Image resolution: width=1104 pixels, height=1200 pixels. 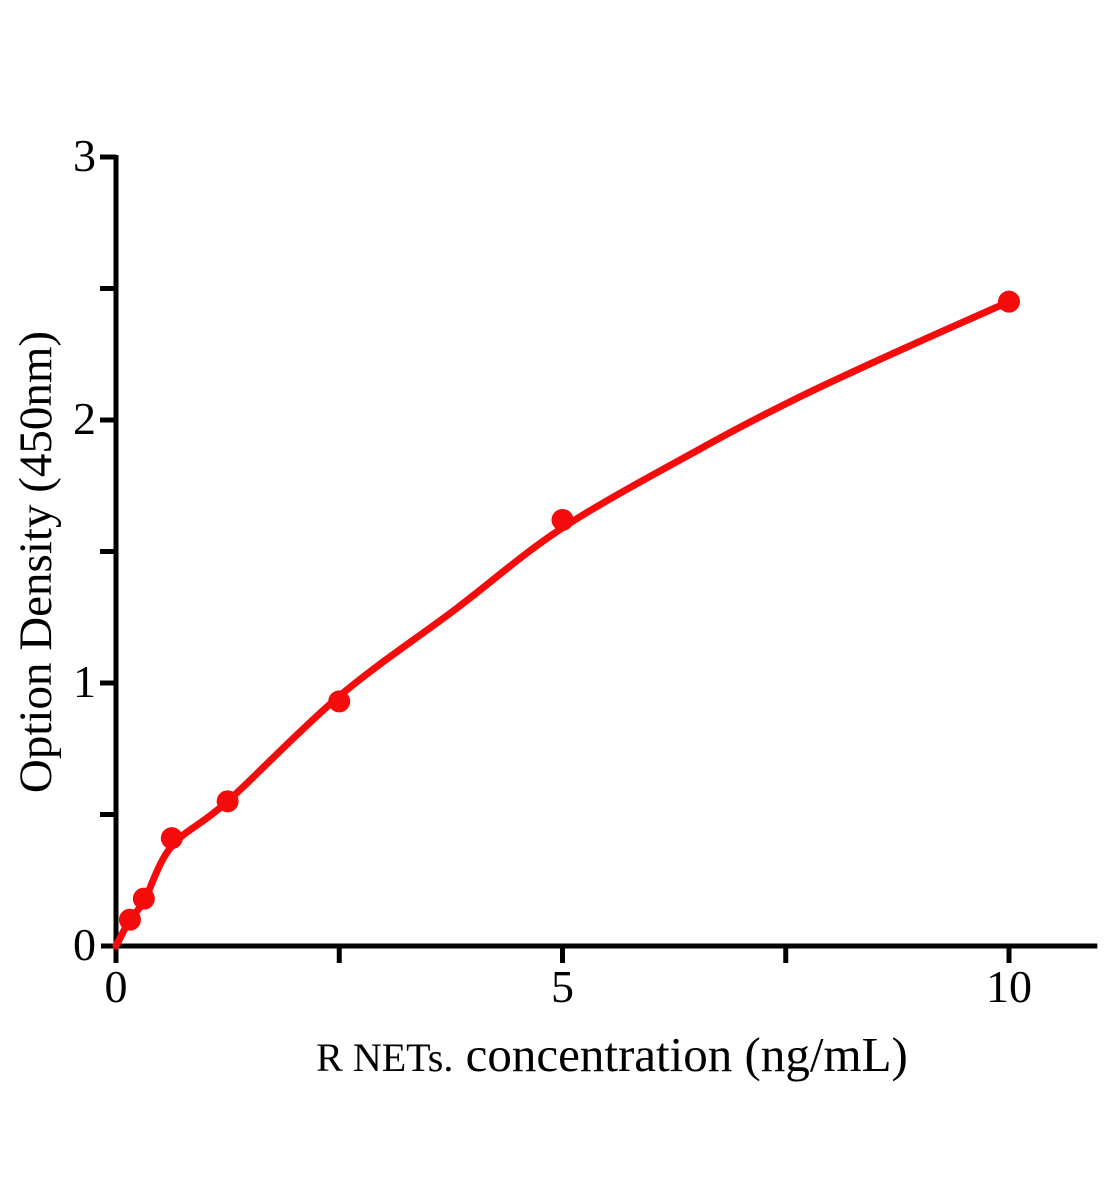 What do you see at coordinates (686, 1054) in the screenshot?
I see `x-axis-title-main: concentration (ng/mL)` at bounding box center [686, 1054].